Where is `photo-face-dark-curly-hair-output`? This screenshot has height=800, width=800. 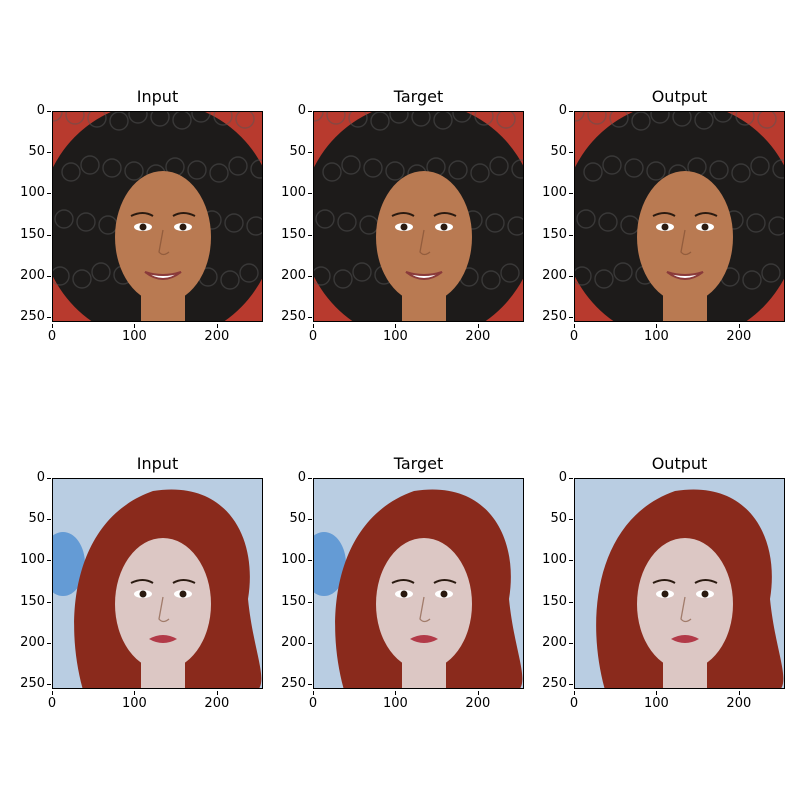
photo-face-dark-curly-hair-output is located at coordinates (679, 216).